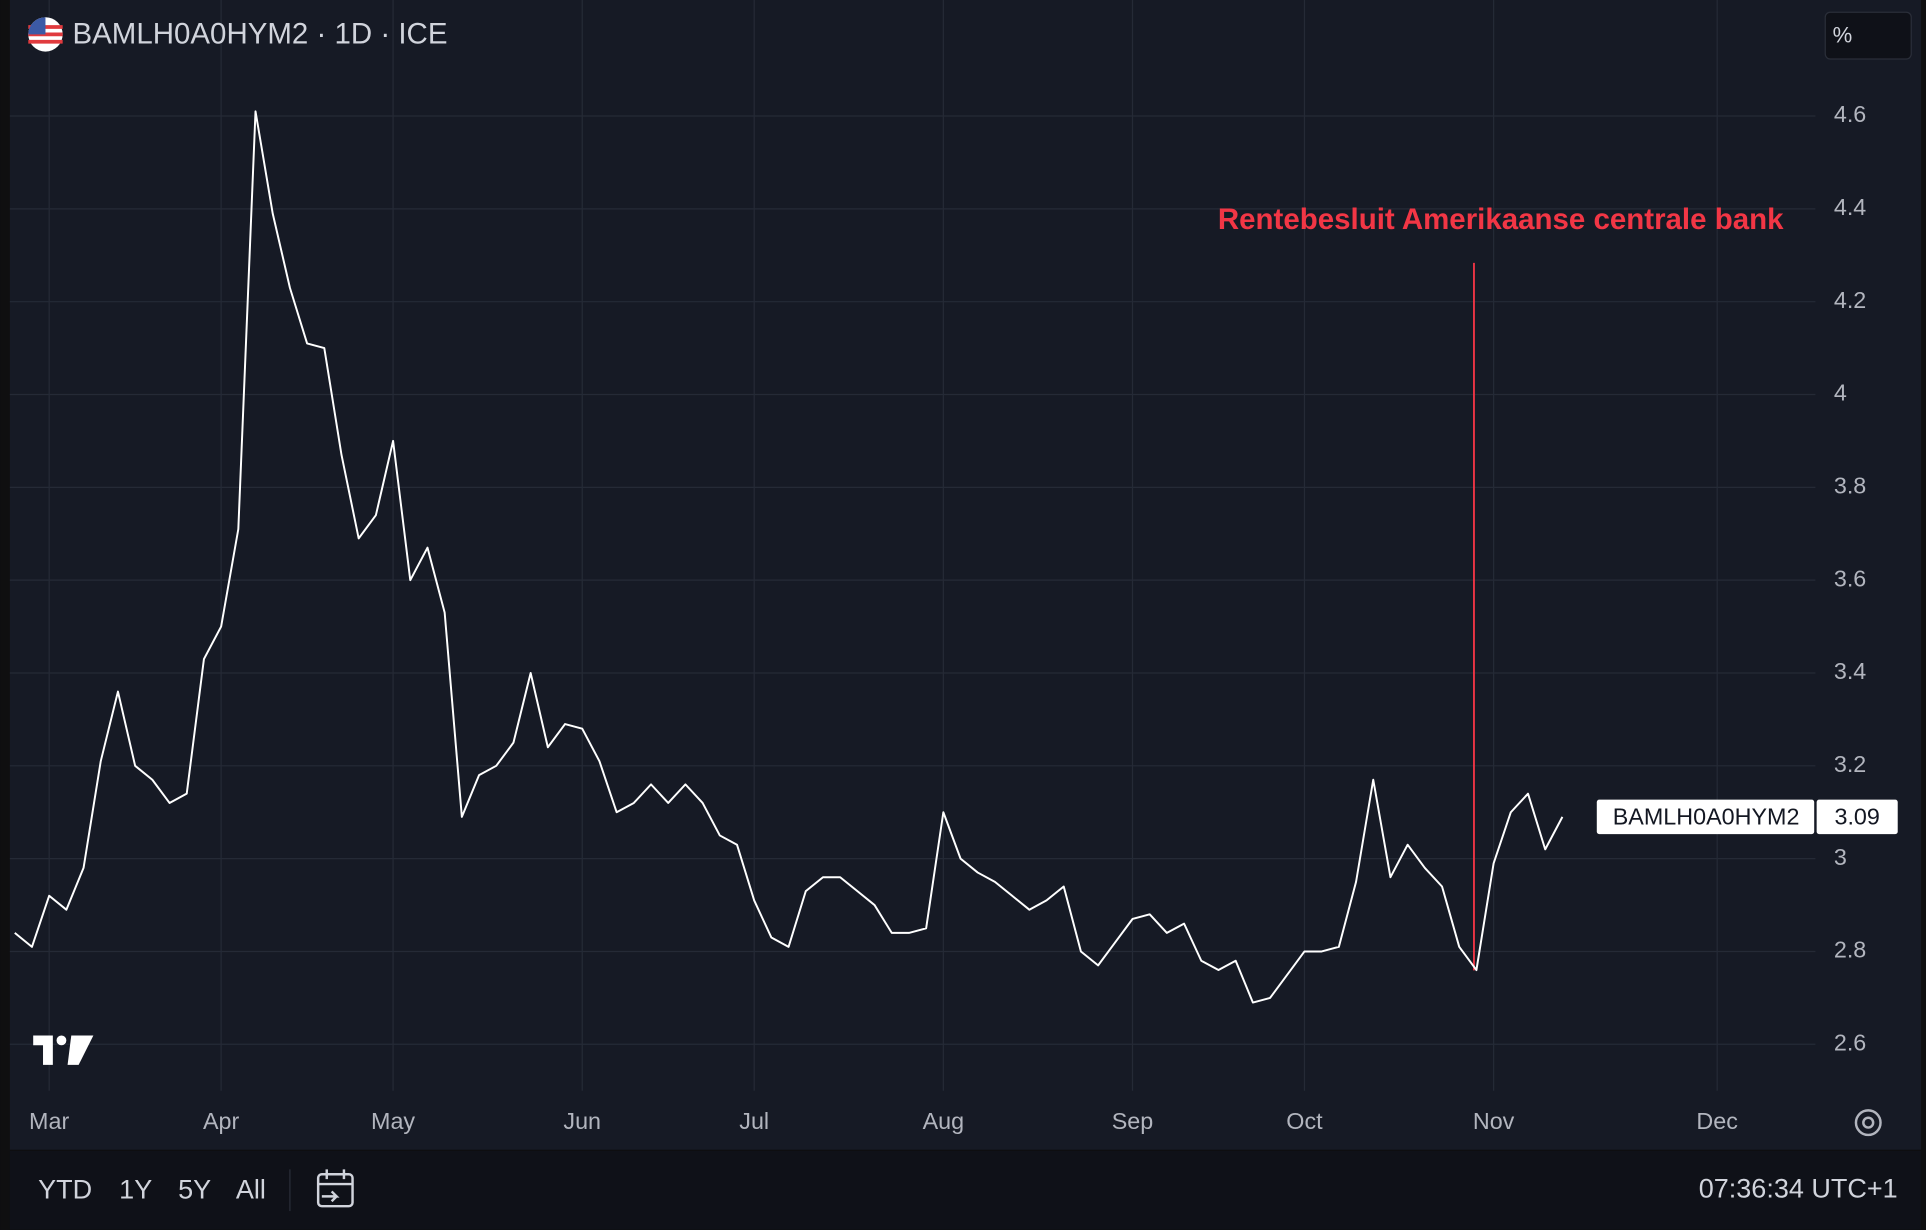 Image resolution: width=1926 pixels, height=1230 pixels. I want to click on x-tick-label: Aug, so click(944, 1121).